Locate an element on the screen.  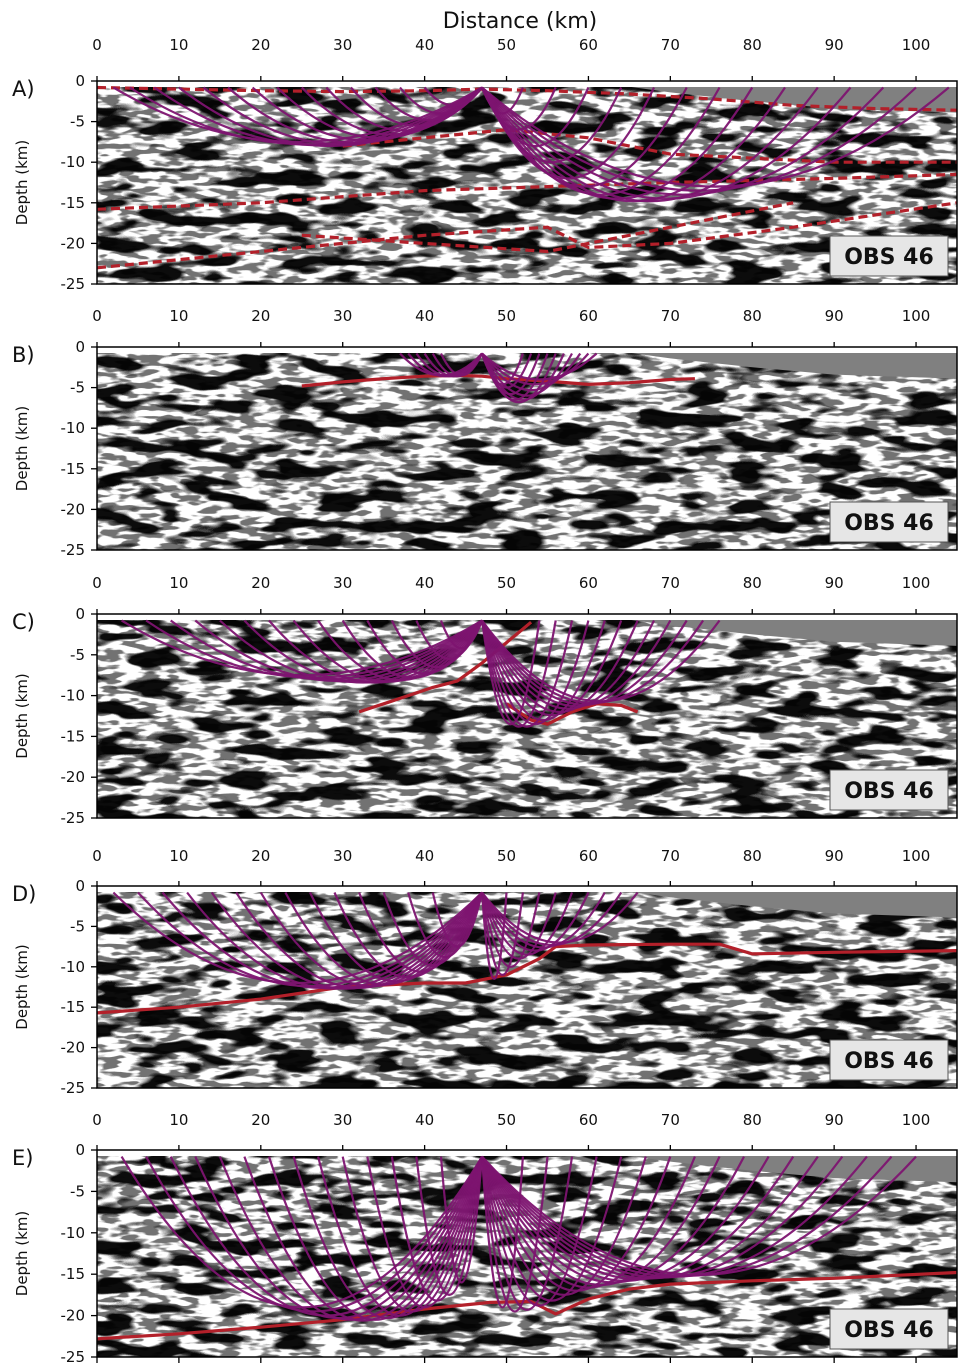
seismic-fine-texture is located at coordinates (527, 987).